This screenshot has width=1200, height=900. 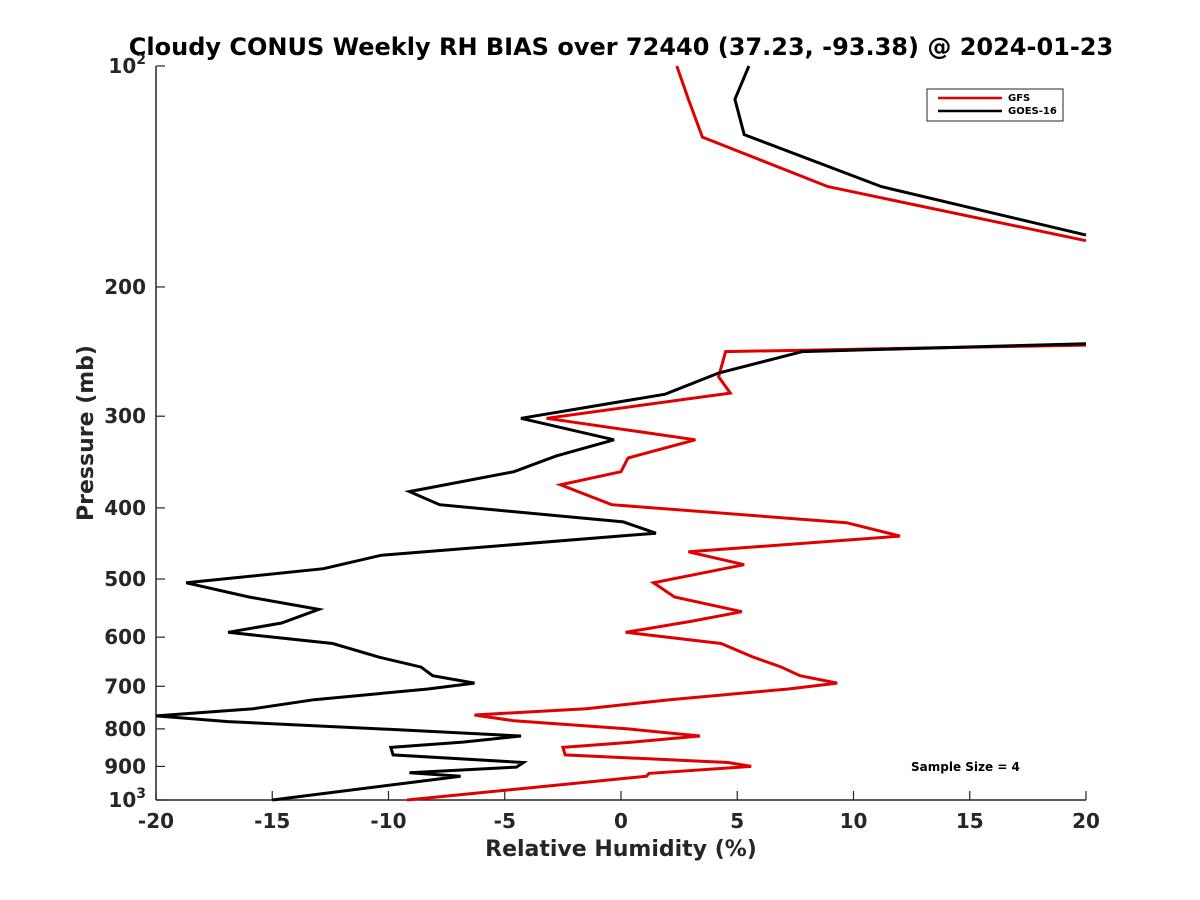 I want to click on legend-box, so click(x=995, y=105).